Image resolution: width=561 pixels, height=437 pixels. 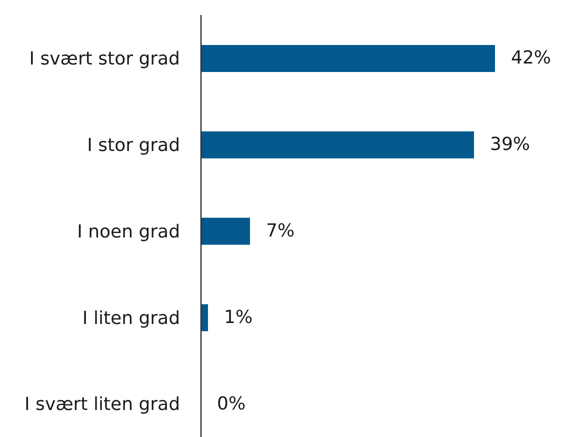 What do you see at coordinates (104, 59) in the screenshot?
I see `y-tick-label: I svært stor grad` at bounding box center [104, 59].